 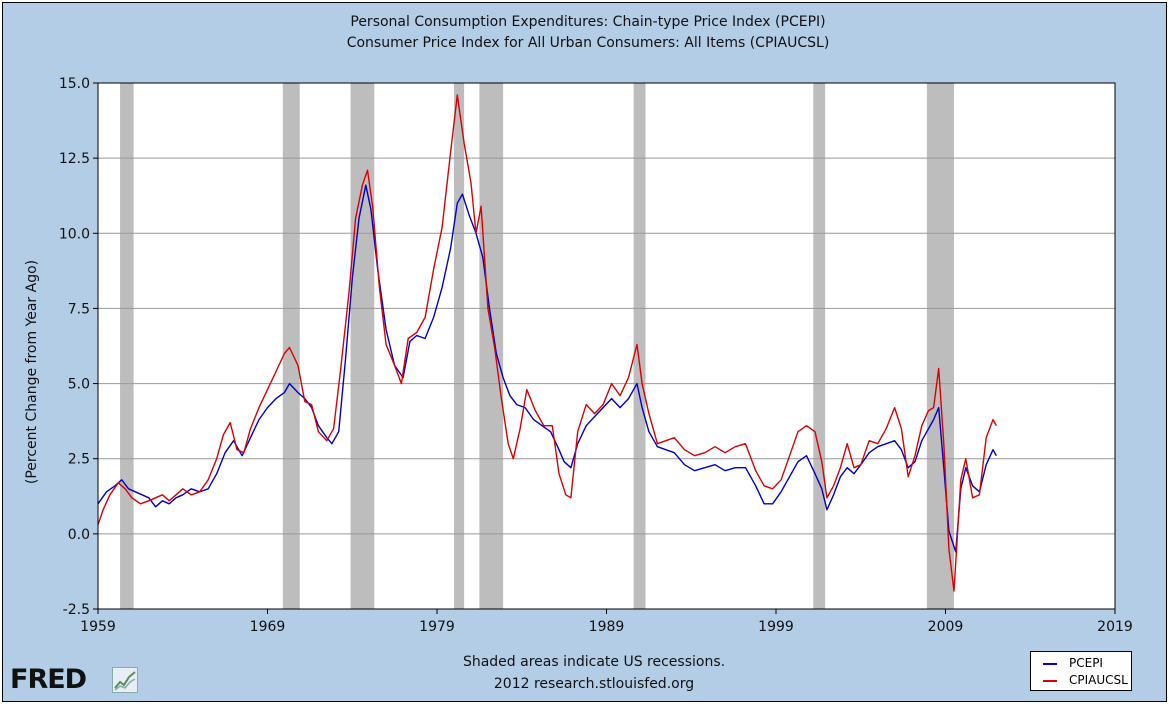 I want to click on y-axis-label: (Percent Change from Year Ago), so click(x=32, y=372).